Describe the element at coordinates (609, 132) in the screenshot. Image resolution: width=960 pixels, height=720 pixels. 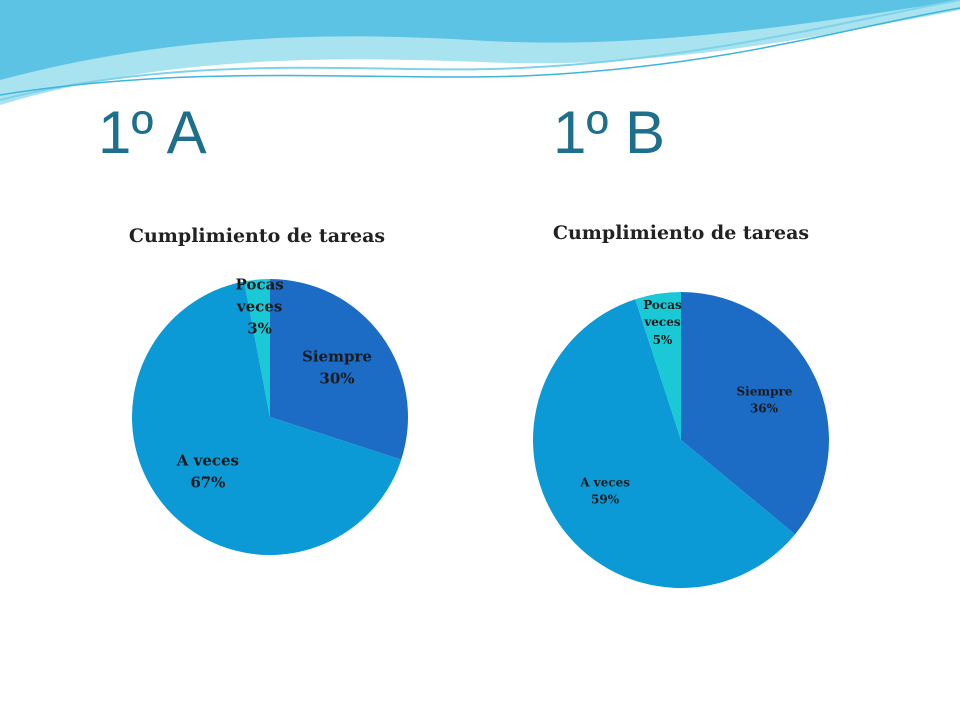
I see `heading: 1º B` at that location.